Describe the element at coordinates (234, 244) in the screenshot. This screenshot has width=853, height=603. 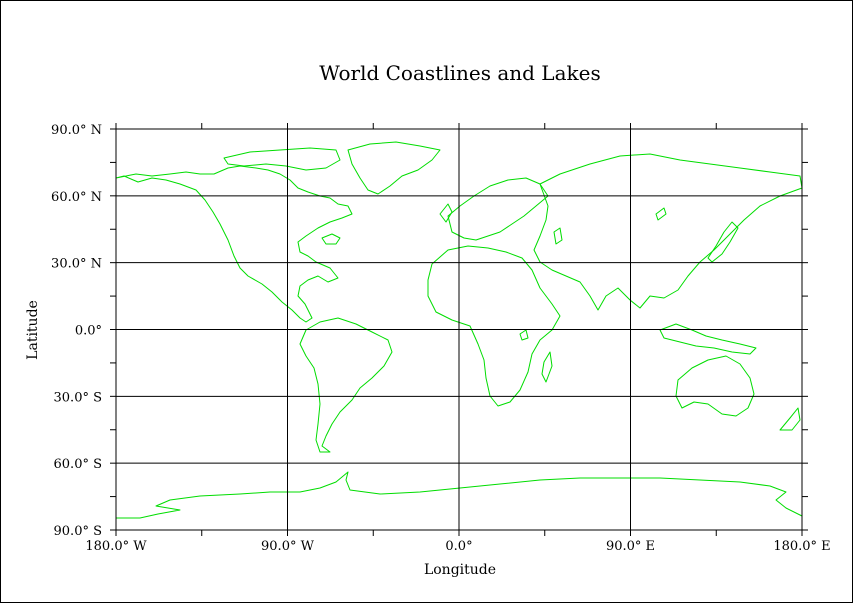
I see `coastline-north-america` at that location.